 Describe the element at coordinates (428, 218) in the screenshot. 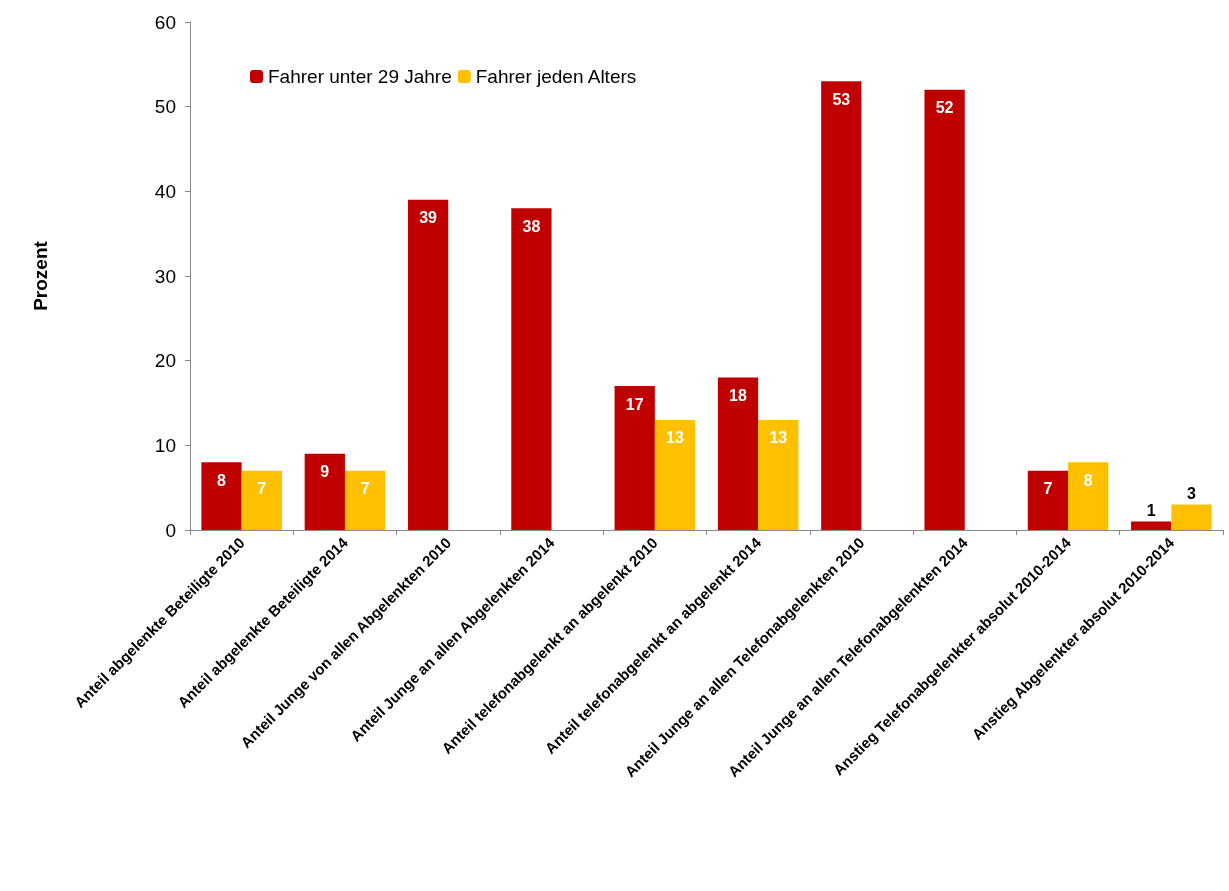

I see `data-label: 39` at that location.